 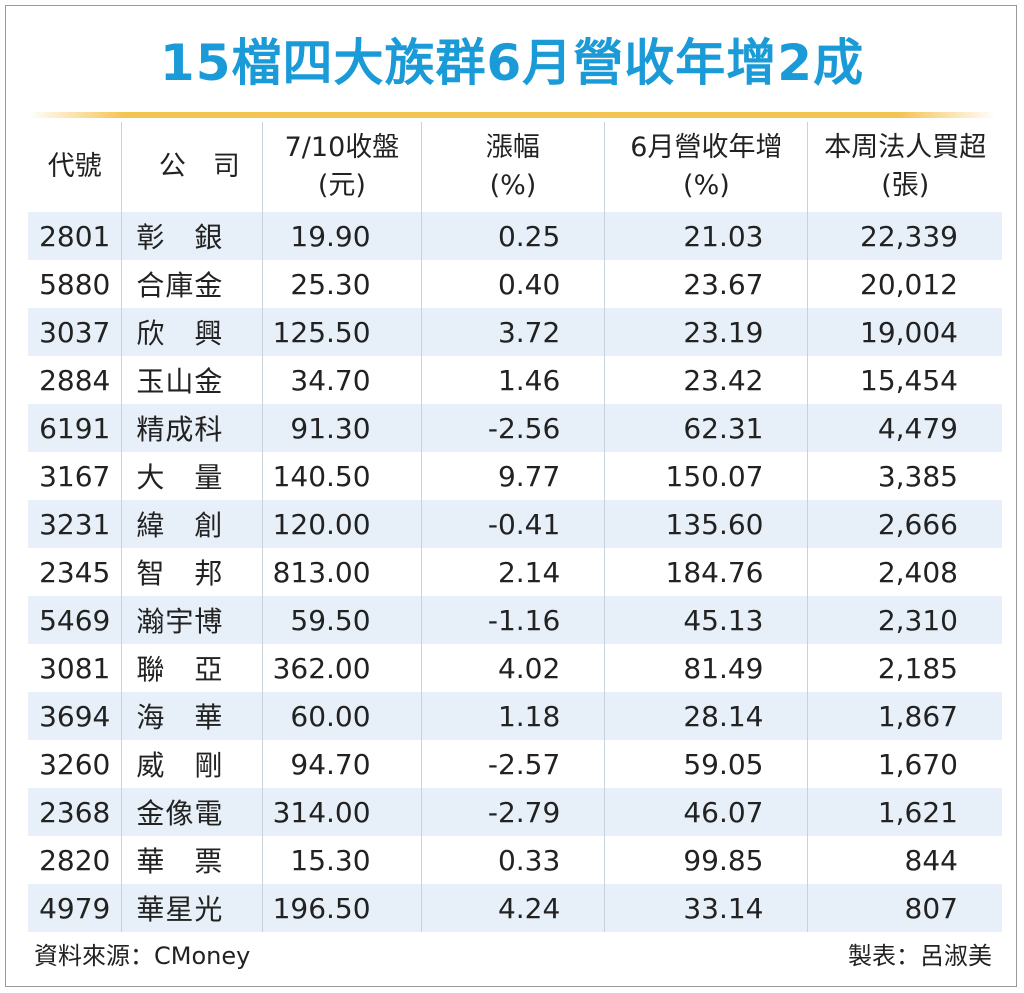 What do you see at coordinates (75, 284) in the screenshot?
I see `cell-code: 5880` at bounding box center [75, 284].